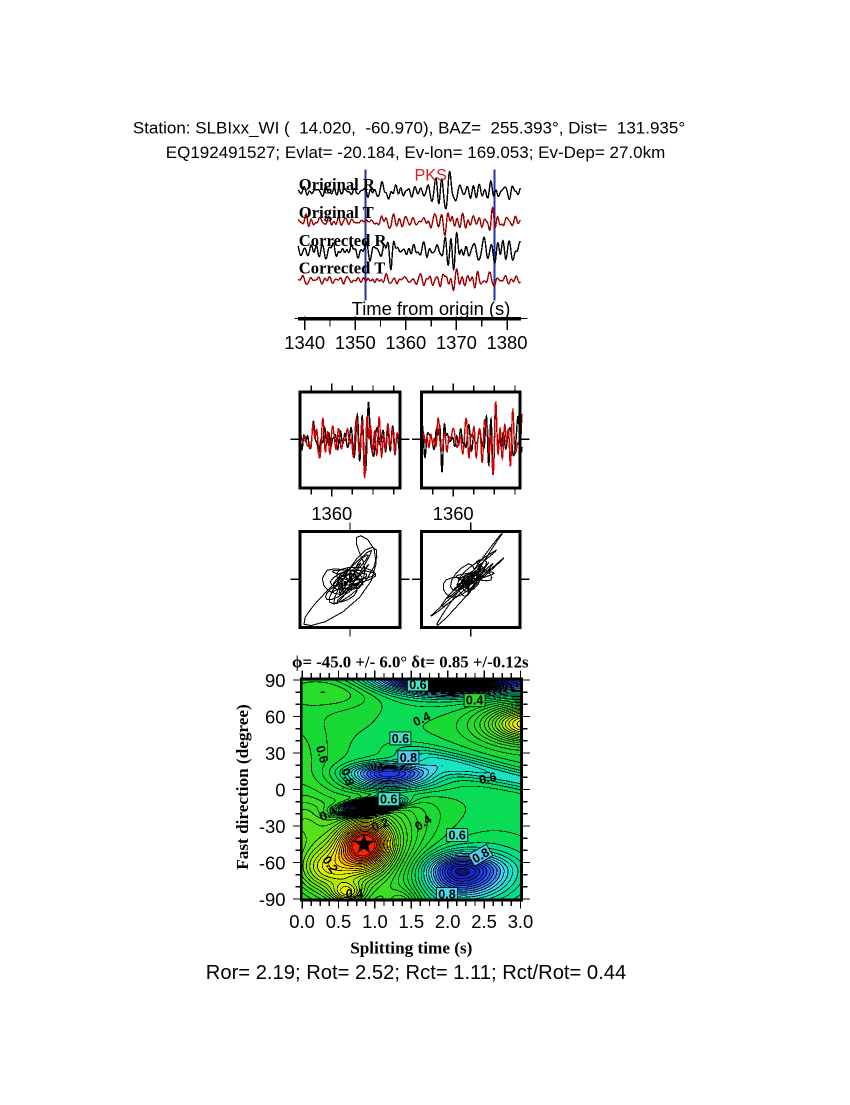 The height and width of the screenshot is (1105, 850). What do you see at coordinates (275, 753) in the screenshot?
I see `svg-text: 30` at bounding box center [275, 753].